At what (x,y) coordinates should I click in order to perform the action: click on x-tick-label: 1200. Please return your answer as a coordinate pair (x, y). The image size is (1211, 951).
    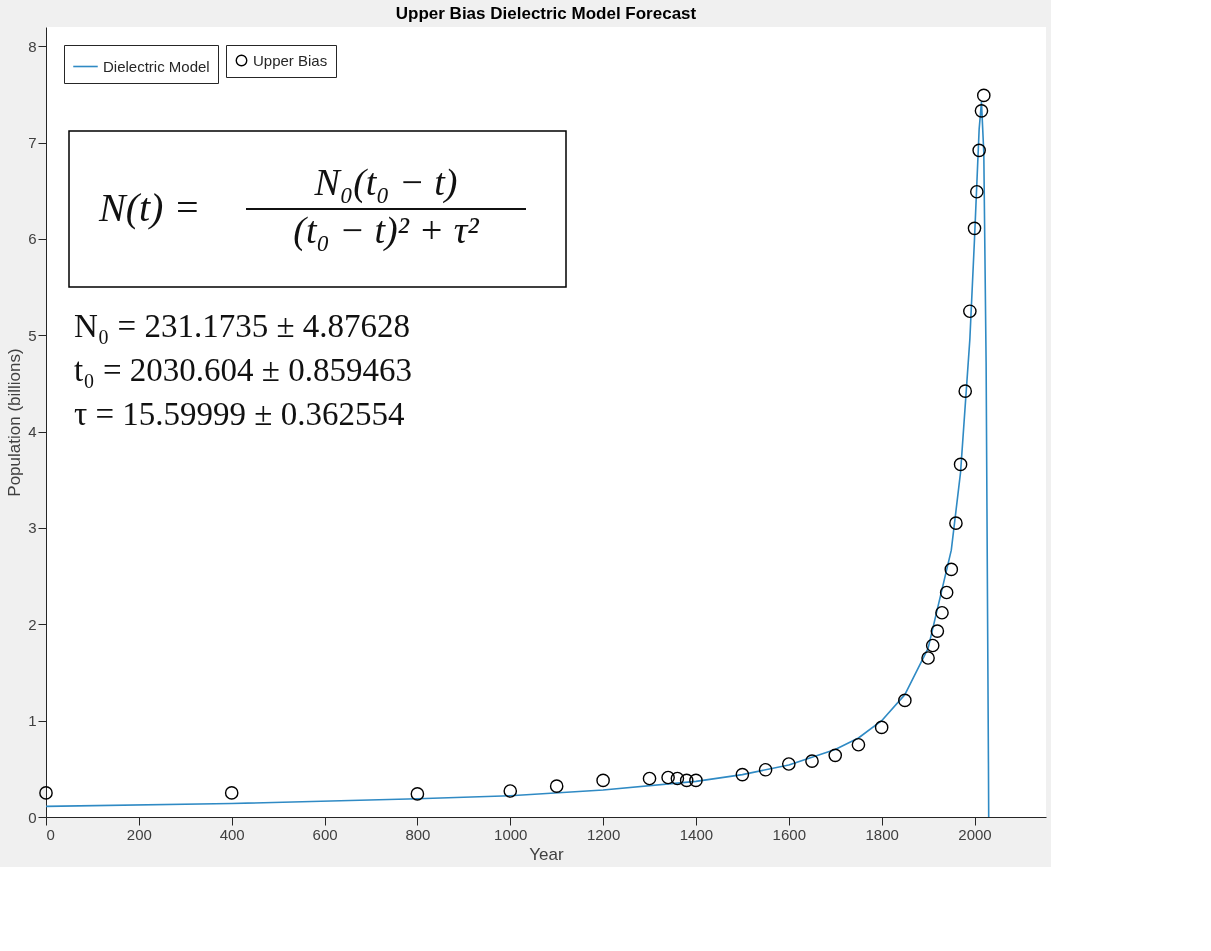
    Looking at the image, I should click on (603, 834).